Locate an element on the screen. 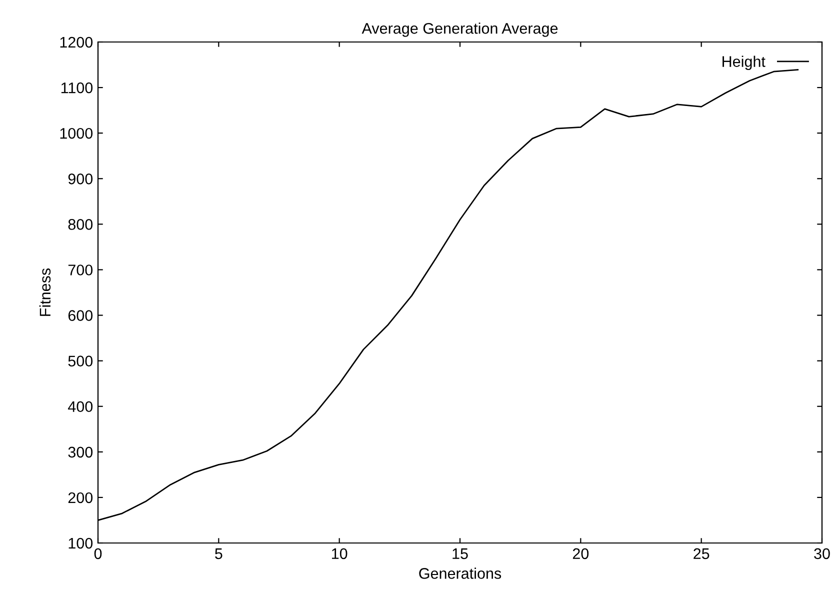 The width and height of the screenshot is (839, 596). y-tick-label: 1000 is located at coordinates (76, 133).